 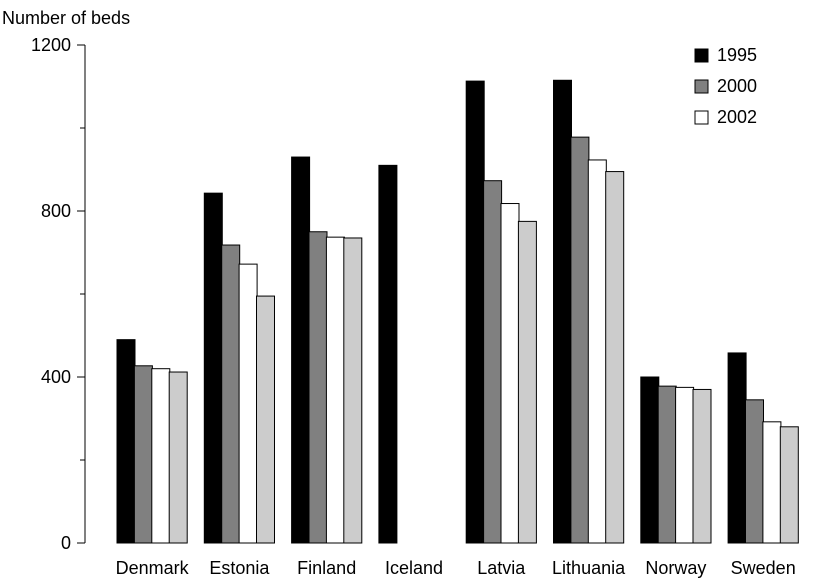 I want to click on x-tick-label: Denmark, so click(x=153, y=568).